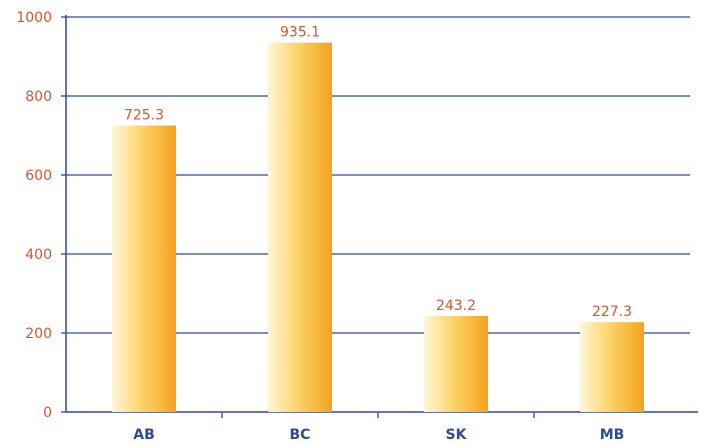 This screenshot has width=701, height=446. Describe the element at coordinates (612, 367) in the screenshot. I see `bar-mb` at that location.